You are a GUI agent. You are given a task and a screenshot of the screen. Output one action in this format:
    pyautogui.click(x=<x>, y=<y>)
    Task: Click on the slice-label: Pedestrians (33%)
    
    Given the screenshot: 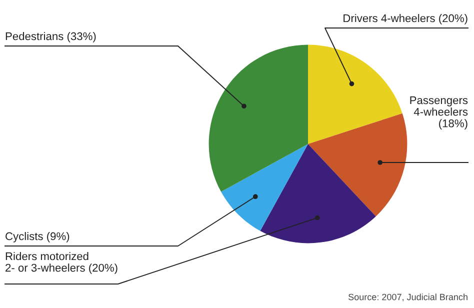 What is the action you would take?
    pyautogui.click(x=51, y=37)
    